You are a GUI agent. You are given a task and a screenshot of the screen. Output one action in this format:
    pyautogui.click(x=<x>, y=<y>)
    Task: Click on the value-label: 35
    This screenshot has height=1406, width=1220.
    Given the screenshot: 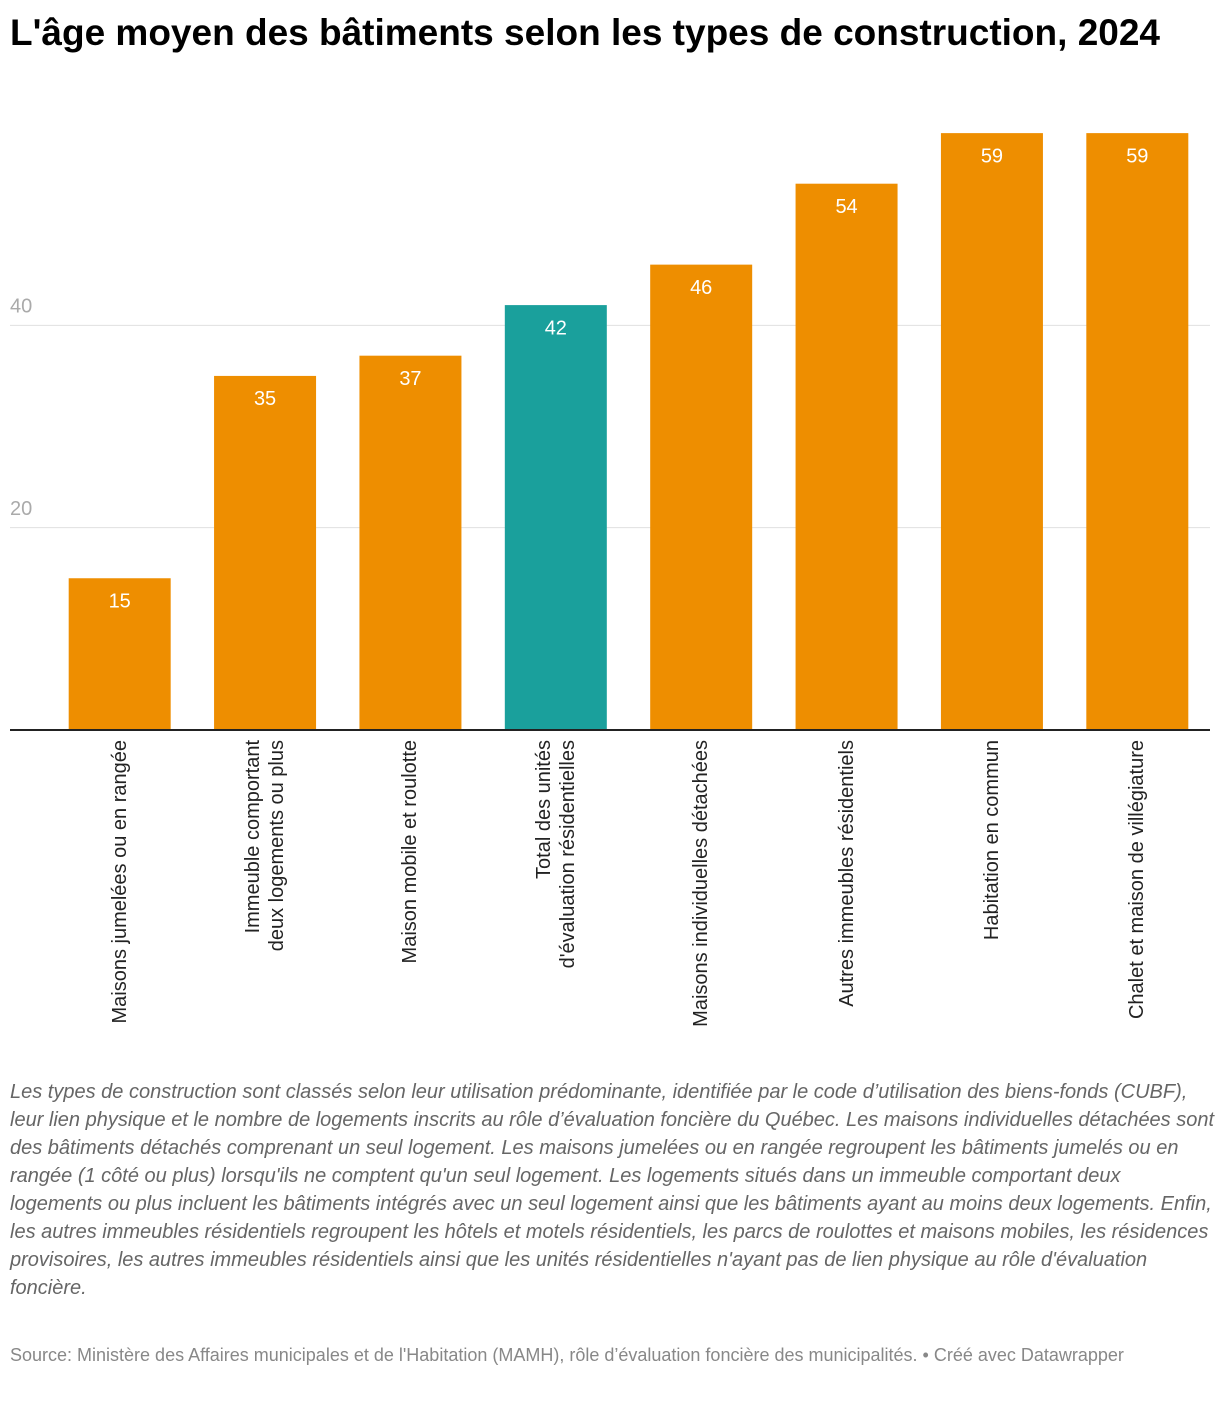 What is the action you would take?
    pyautogui.click(x=265, y=399)
    